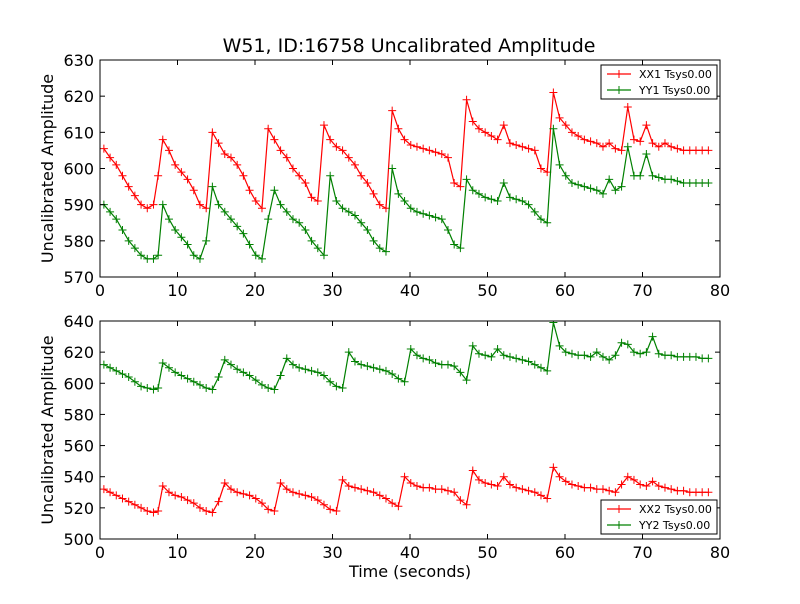 This screenshot has width=800, height=604. Describe the element at coordinates (565, 290) in the screenshot. I see `x-tick-label: 60` at that location.